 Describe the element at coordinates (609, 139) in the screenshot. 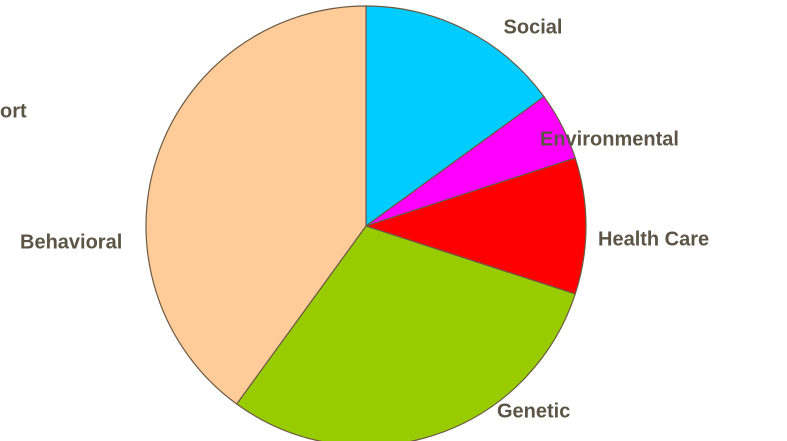

I see `slice-label: Environmental` at that location.